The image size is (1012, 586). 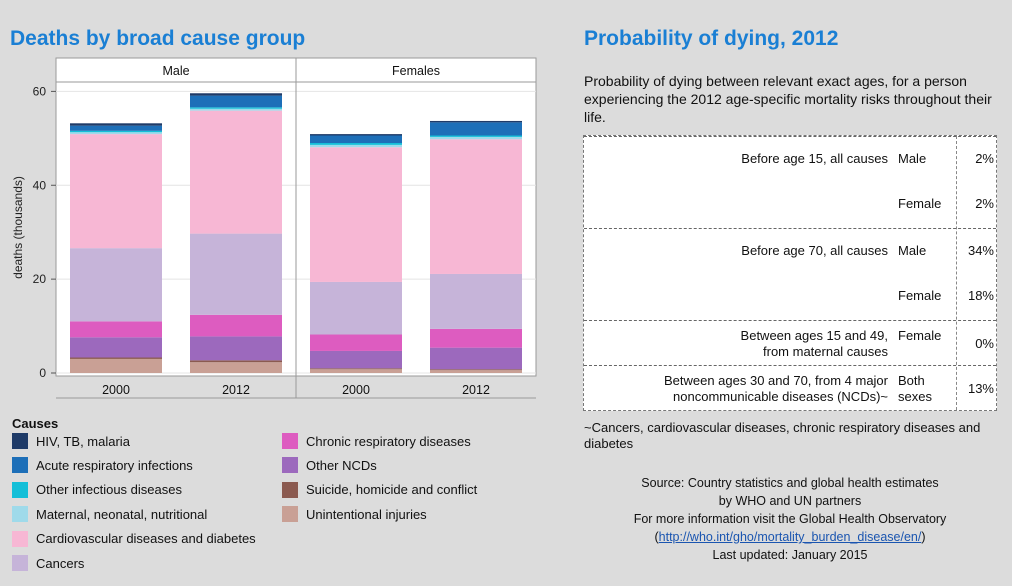 I want to click on probability-row: Before age 70, all causes Male 34%, so click(x=790, y=251).